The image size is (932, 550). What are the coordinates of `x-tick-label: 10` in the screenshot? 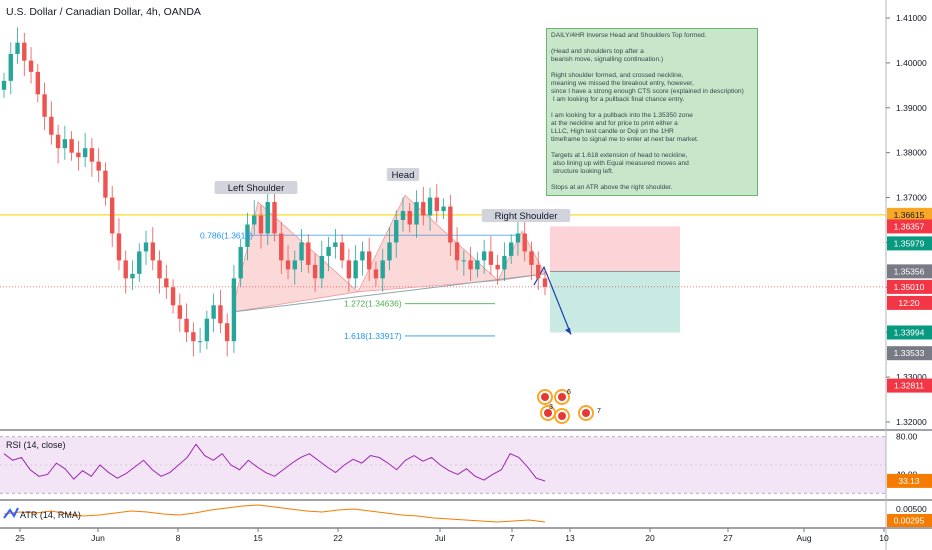 It's located at (884, 538).